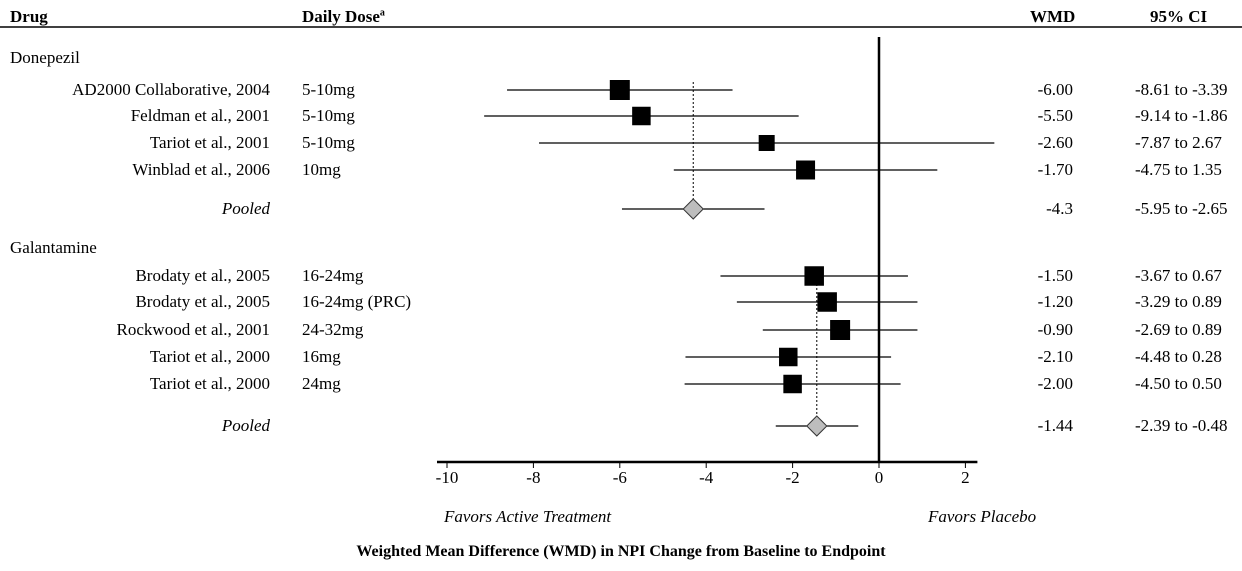 The width and height of the screenshot is (1242, 571). What do you see at coordinates (1178, 142) in the screenshot?
I see `study-ci: -7.87 to 2.67` at bounding box center [1178, 142].